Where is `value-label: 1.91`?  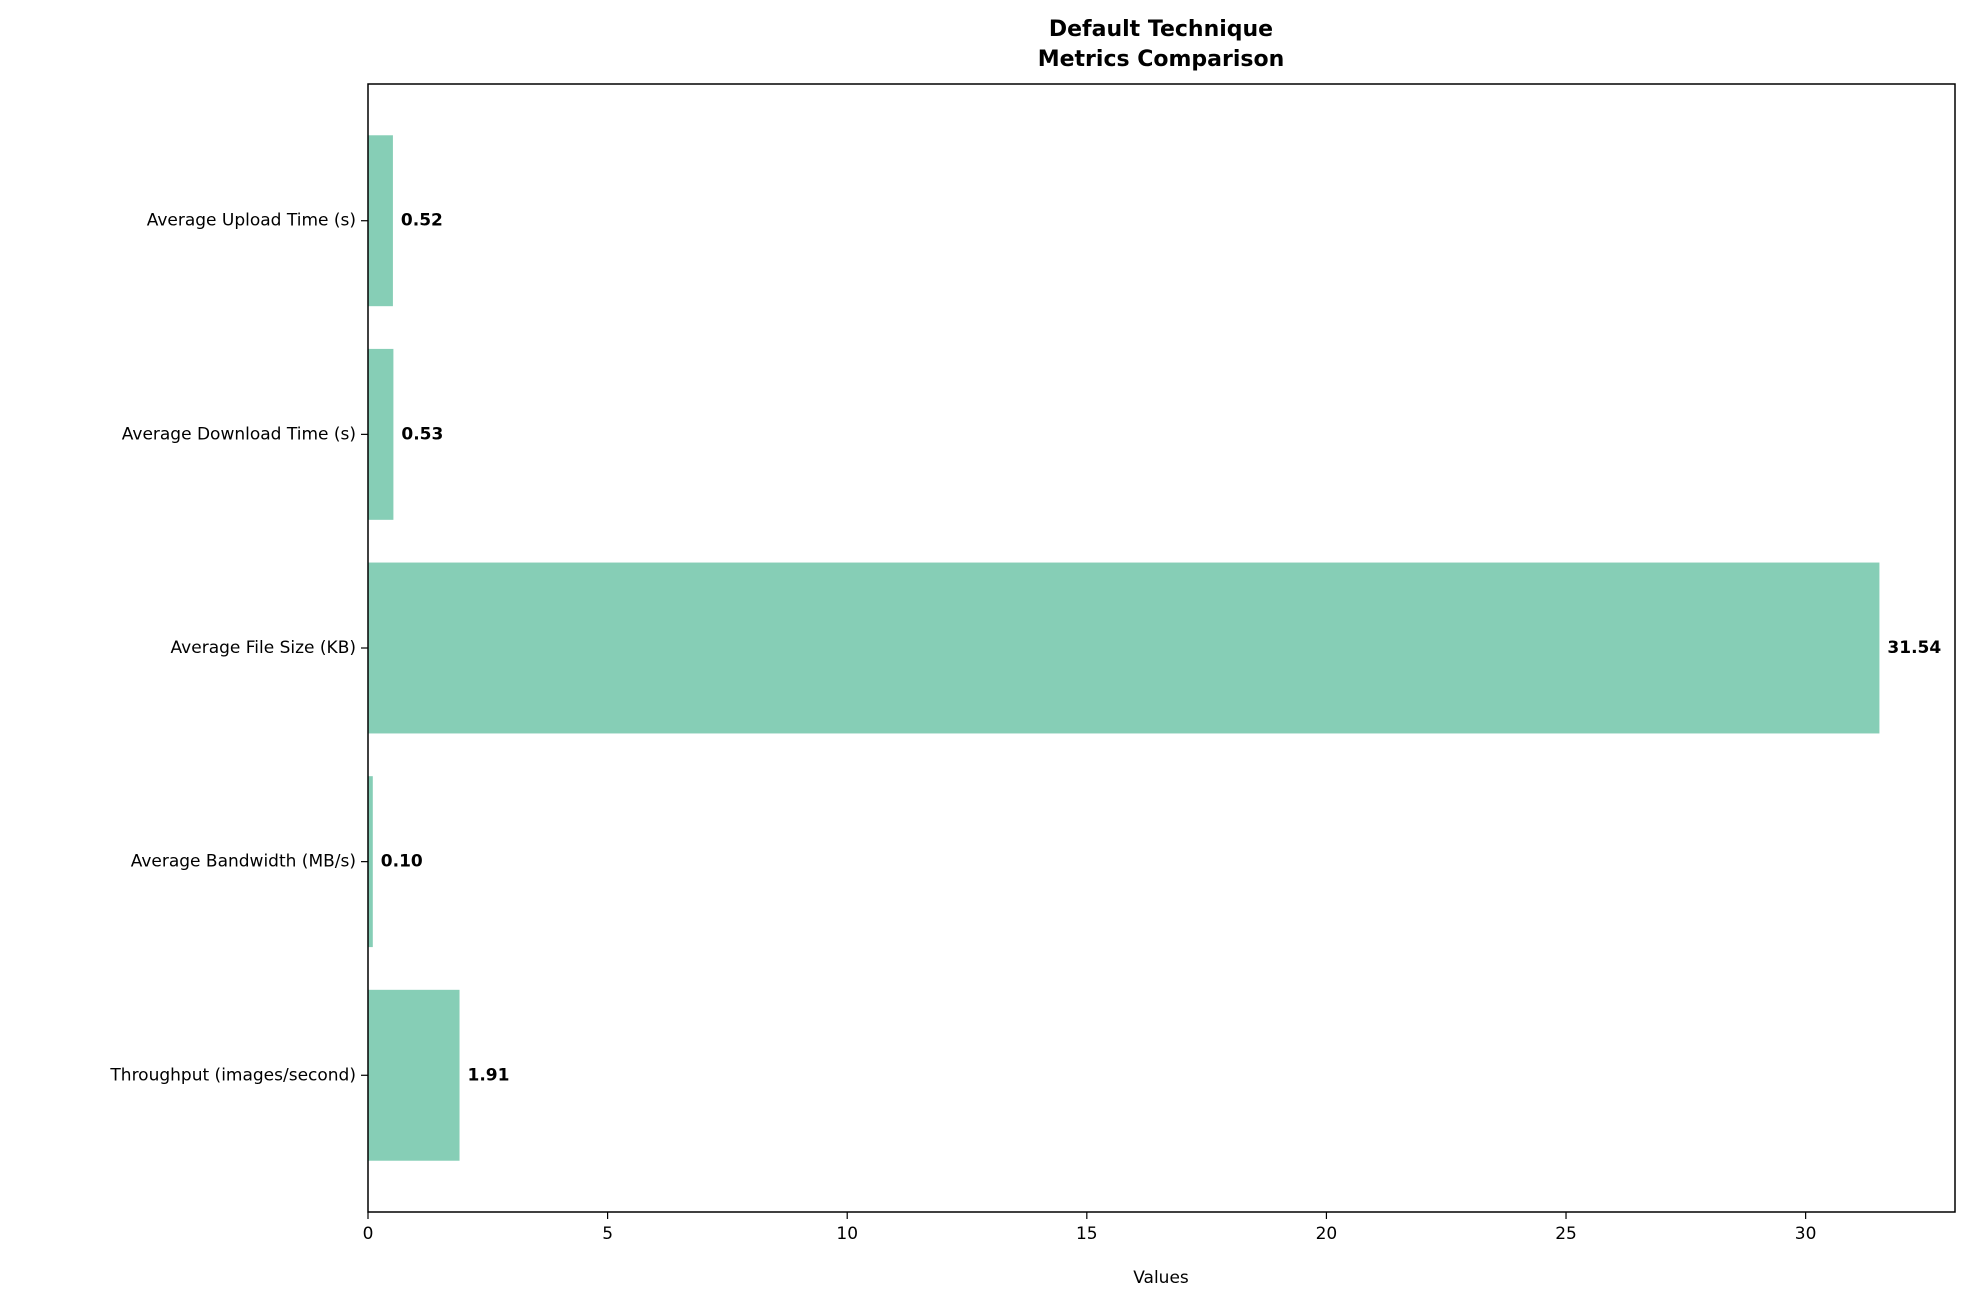
value-label: 1.91 is located at coordinates (489, 1075).